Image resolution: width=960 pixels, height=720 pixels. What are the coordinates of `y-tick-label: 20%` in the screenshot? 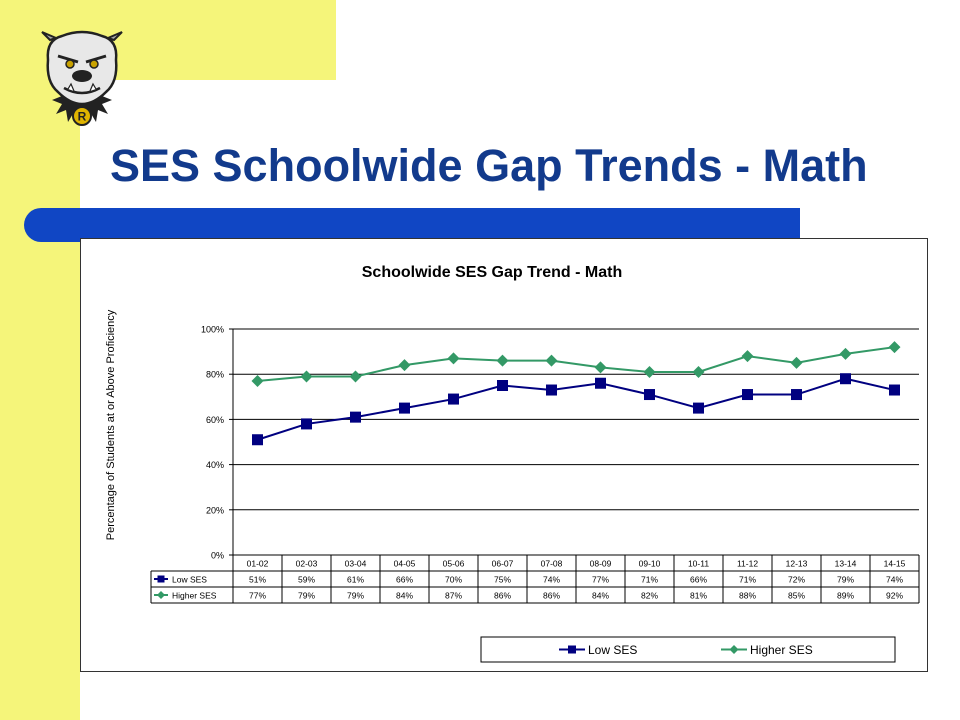 It's located at (215, 510).